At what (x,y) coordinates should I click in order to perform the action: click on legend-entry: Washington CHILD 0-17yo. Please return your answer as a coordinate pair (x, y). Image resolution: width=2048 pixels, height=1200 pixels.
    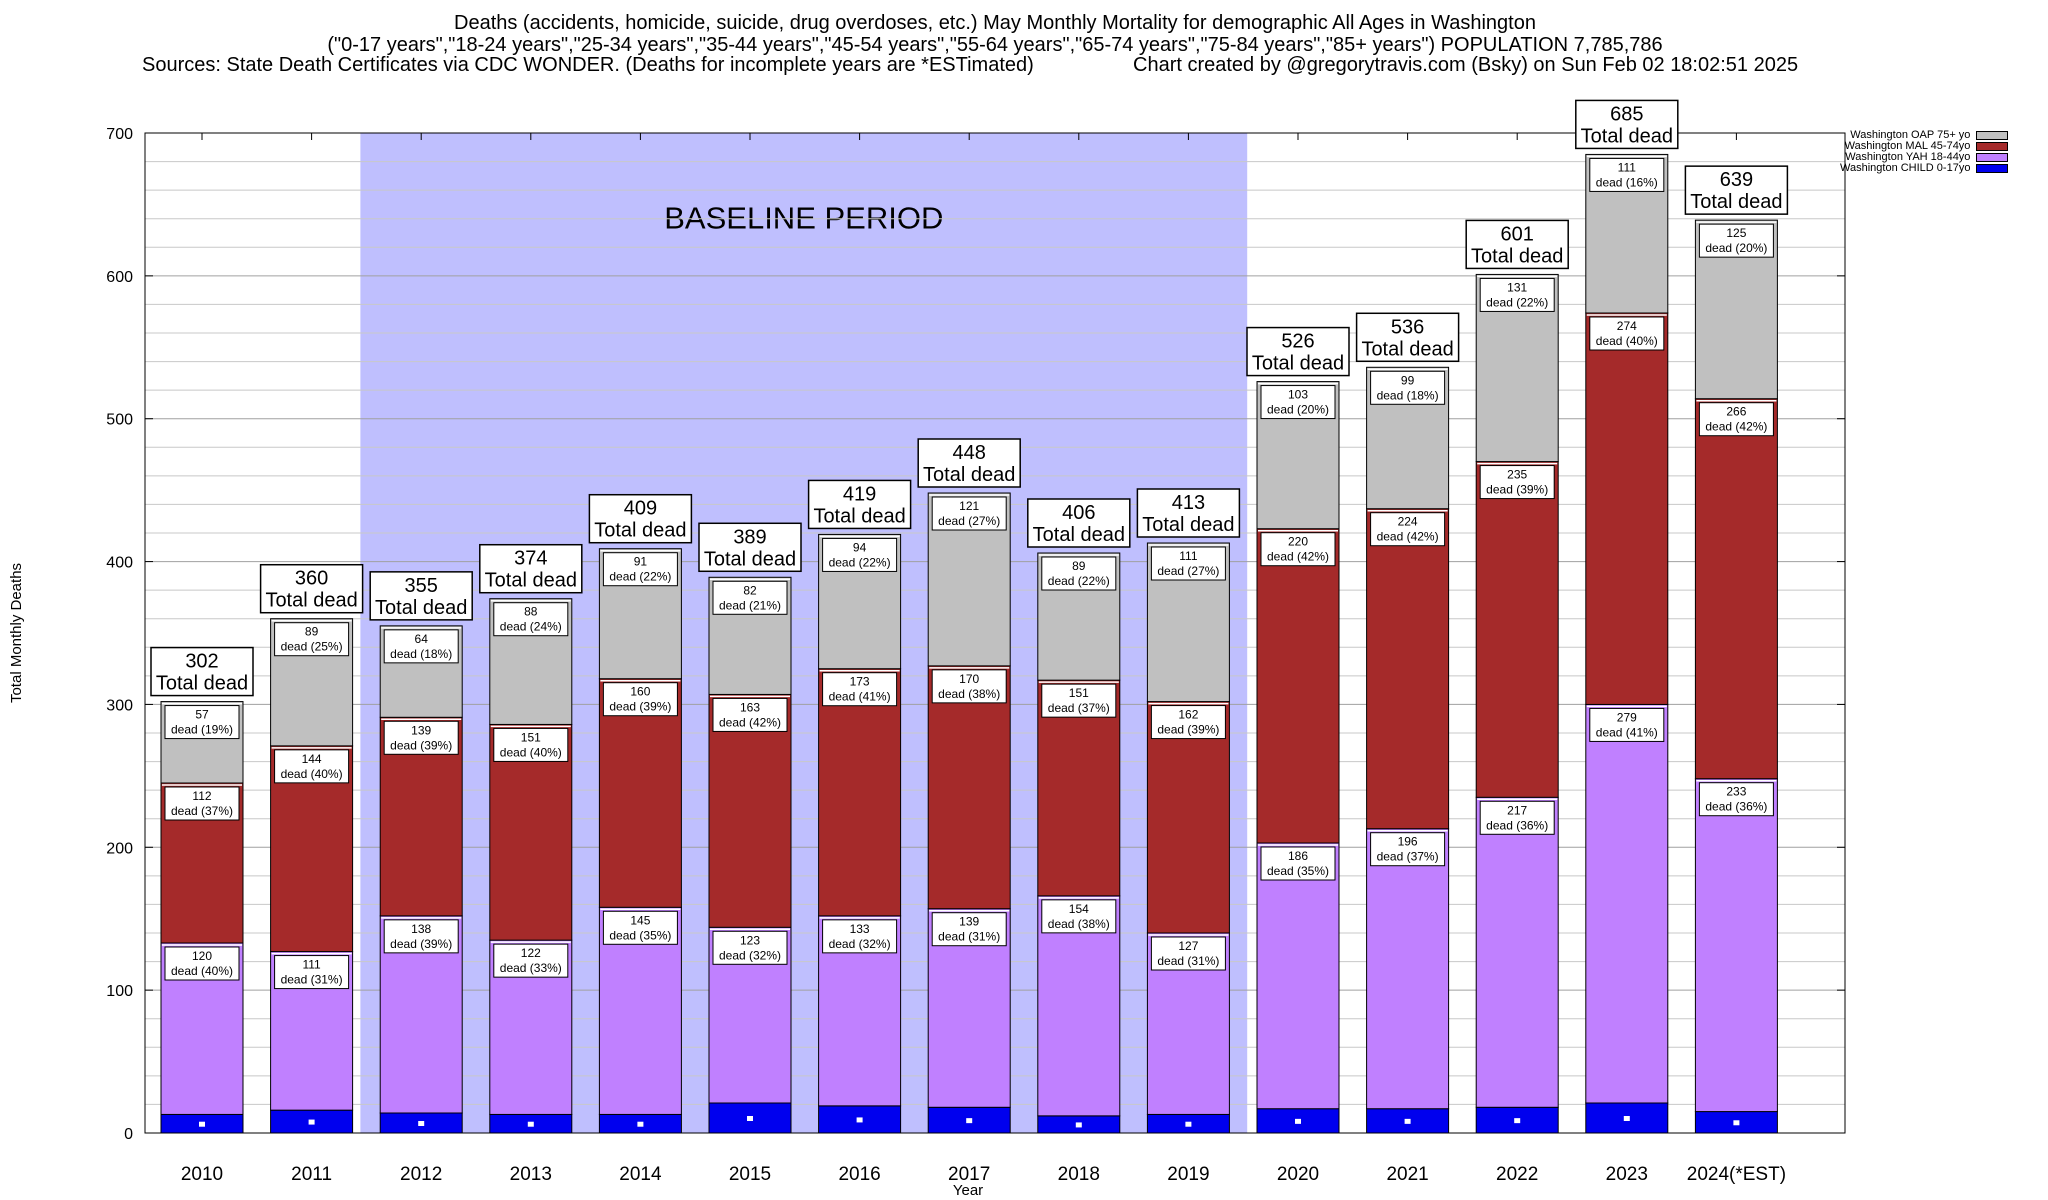
    Looking at the image, I should click on (1924, 168).